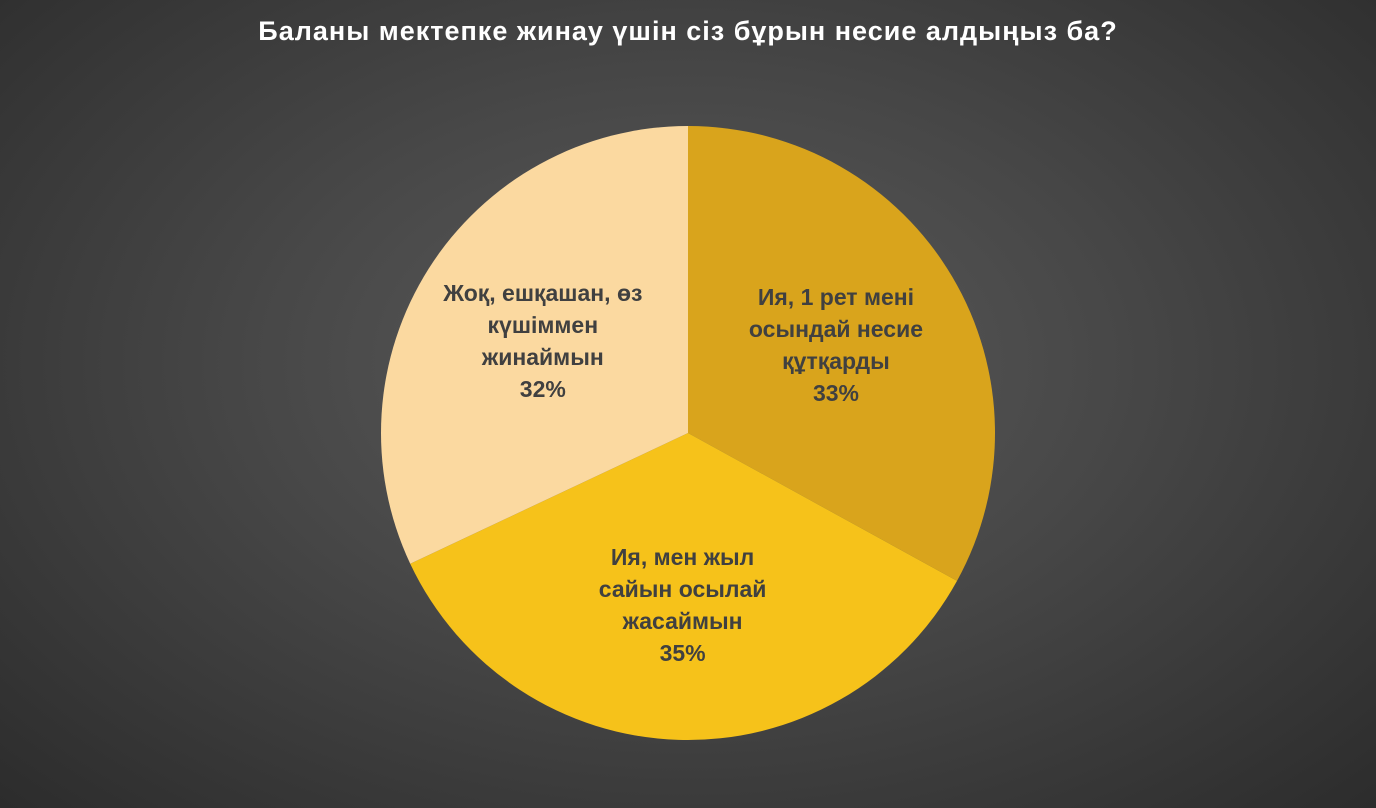 Image resolution: width=1376 pixels, height=808 pixels. I want to click on category-label: Ия, 1 рет мені осындай несие құтқарды, so click(836, 329).